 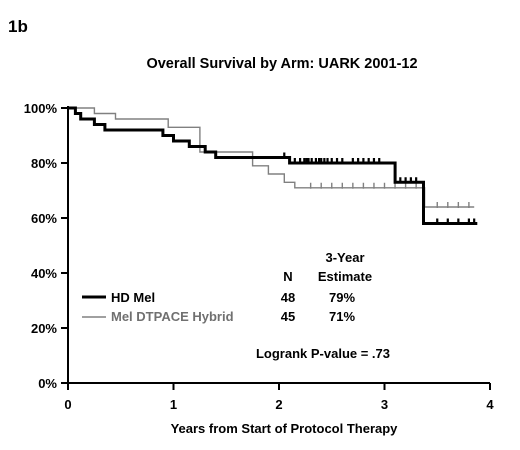 What do you see at coordinates (490, 404) in the screenshot?
I see `x-tick-label: 4` at bounding box center [490, 404].